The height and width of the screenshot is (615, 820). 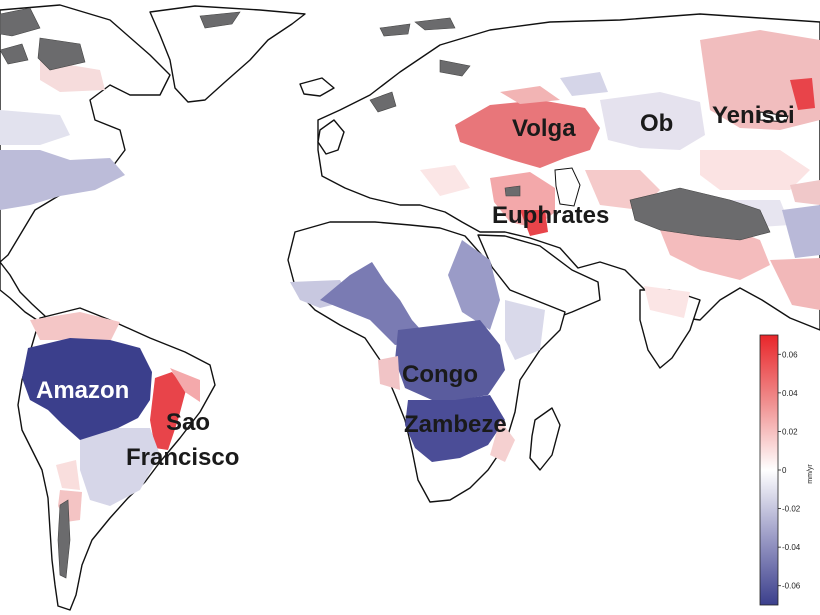 What do you see at coordinates (790, 431) in the screenshot?
I see `colorbar-tick-label: 0.02` at bounding box center [790, 431].